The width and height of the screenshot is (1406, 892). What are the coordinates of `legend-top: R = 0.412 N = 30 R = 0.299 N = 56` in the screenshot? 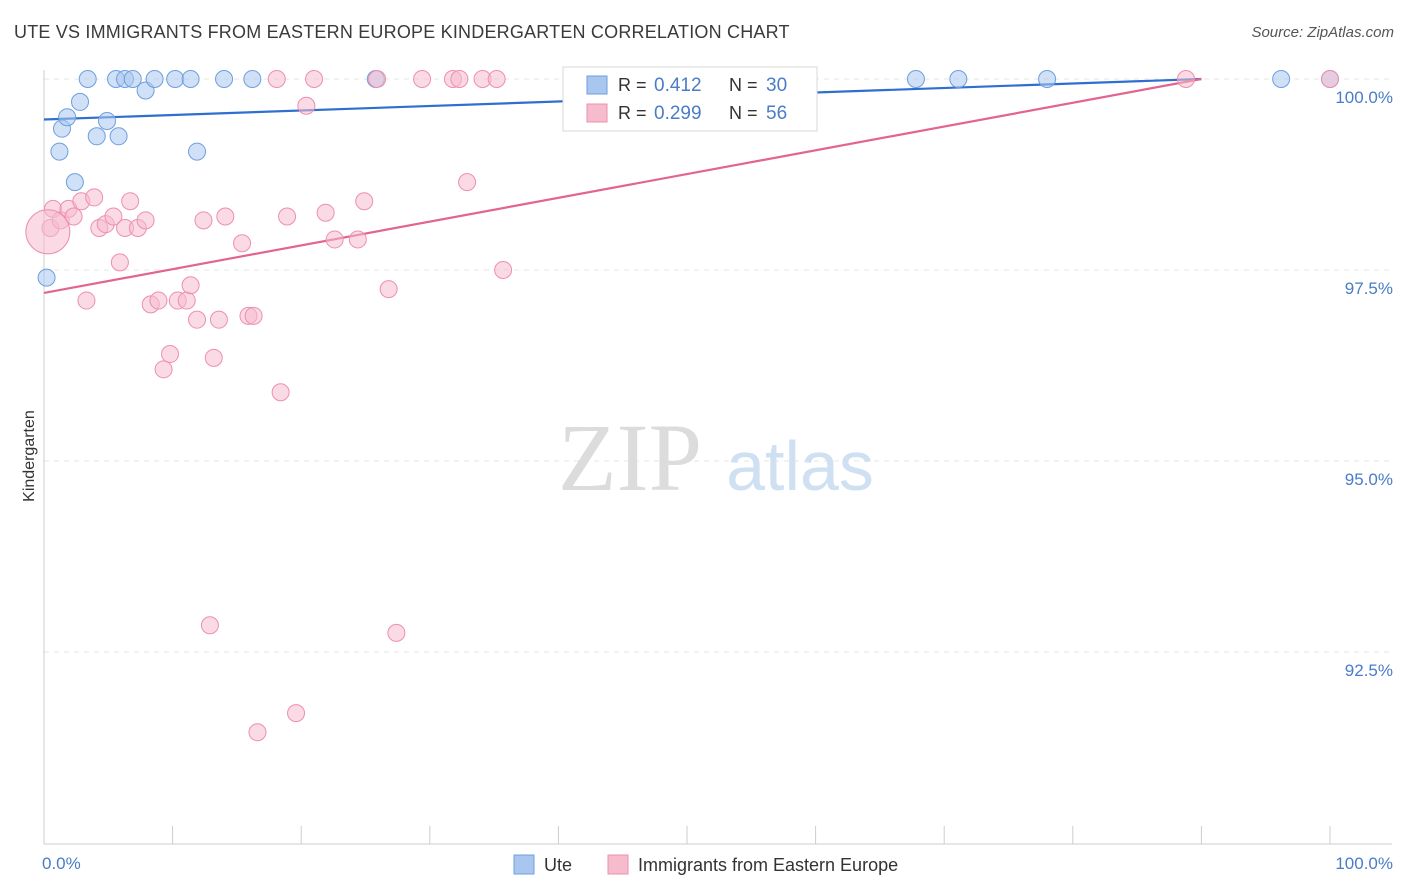 It's located at (690, 99).